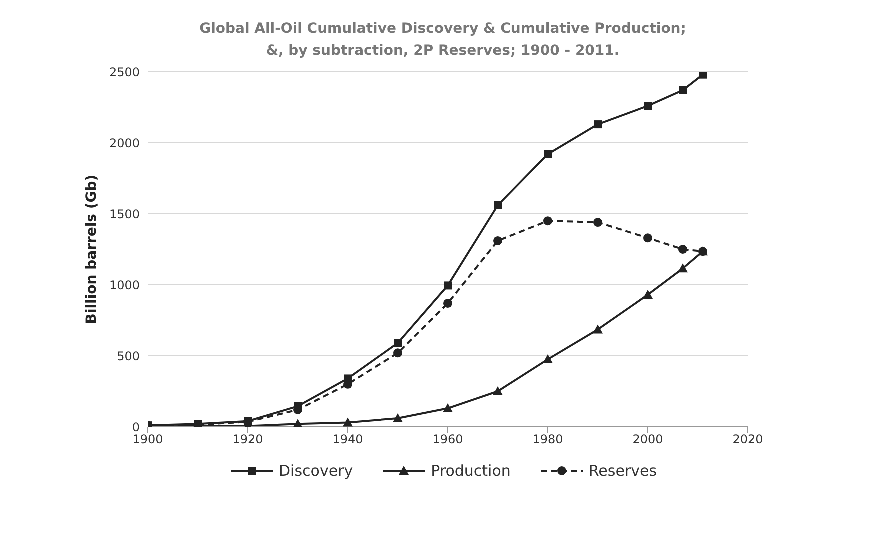 The height and width of the screenshot is (535, 890). What do you see at coordinates (471, 471) in the screenshot?
I see `legend-label: Production` at bounding box center [471, 471].